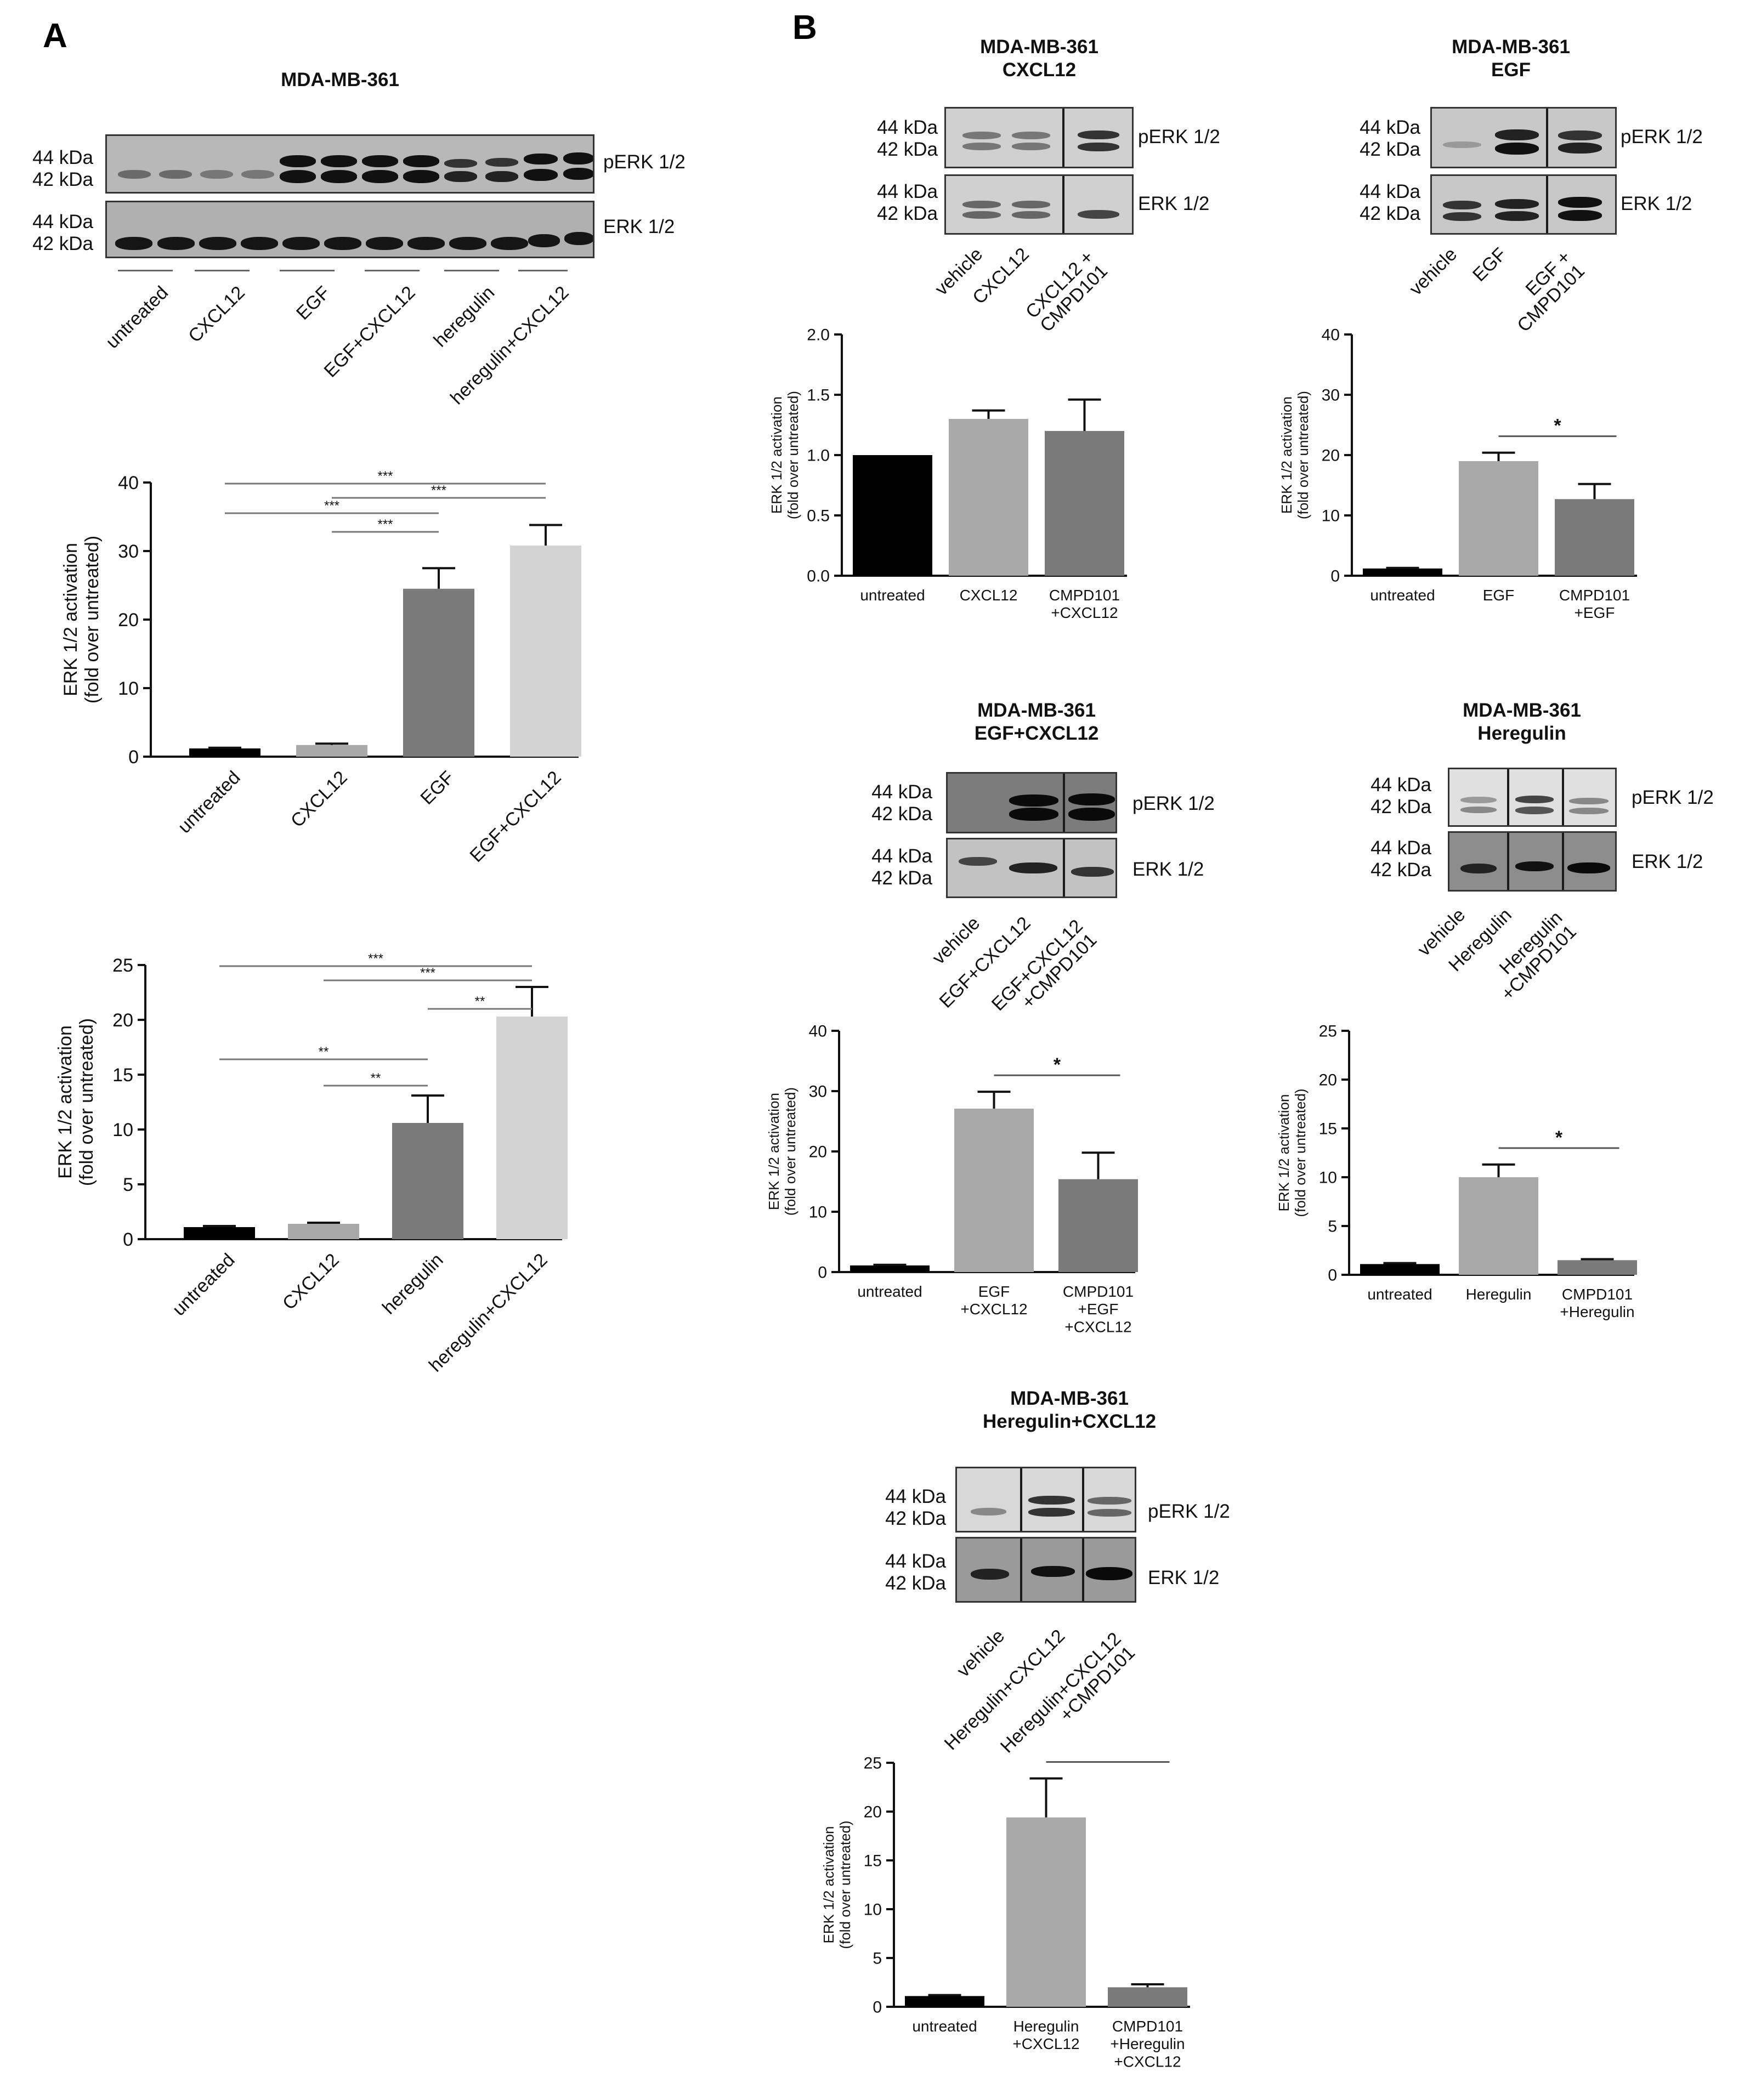 Image resolution: width=1750 pixels, height=2100 pixels. Describe the element at coordinates (319, 799) in the screenshot. I see `x-tick-label: CXCL12` at that location.